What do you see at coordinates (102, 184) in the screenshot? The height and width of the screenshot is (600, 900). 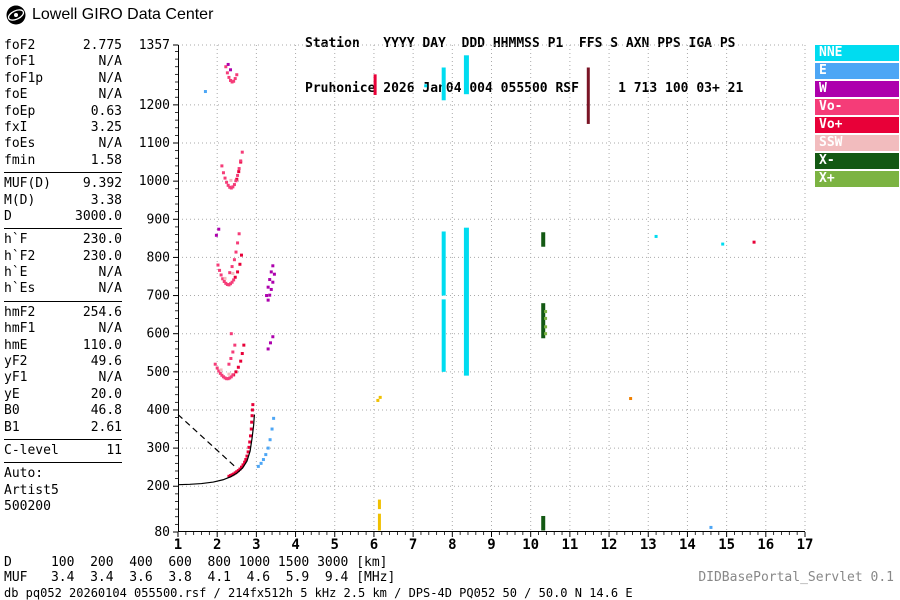 I see `param-value: 9.392` at bounding box center [102, 184].